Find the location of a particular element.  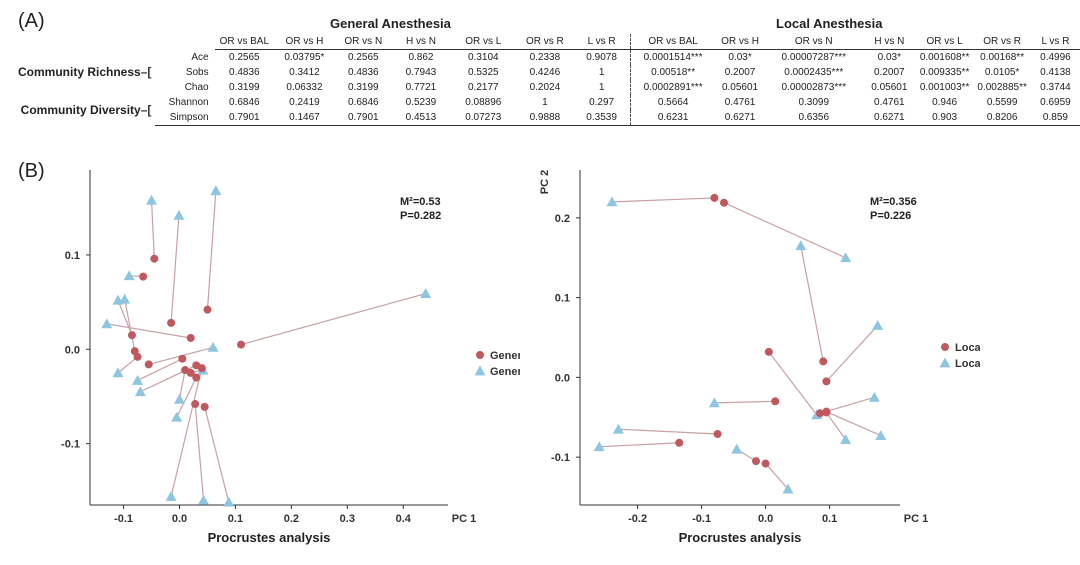

row-name: Shannon is located at coordinates (188, 102).